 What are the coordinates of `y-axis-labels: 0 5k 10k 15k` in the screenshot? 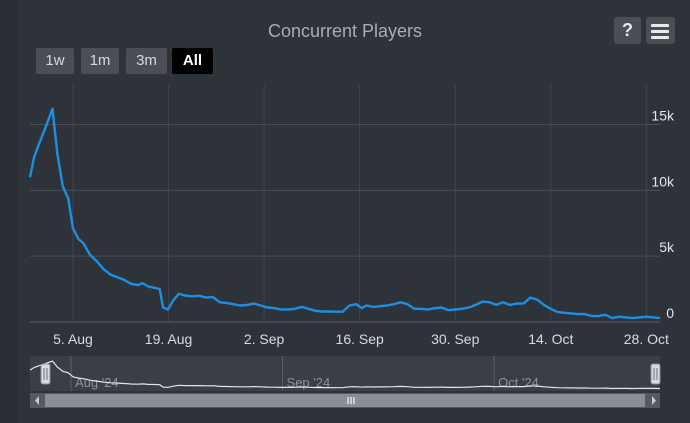 It's located at (663, 215).